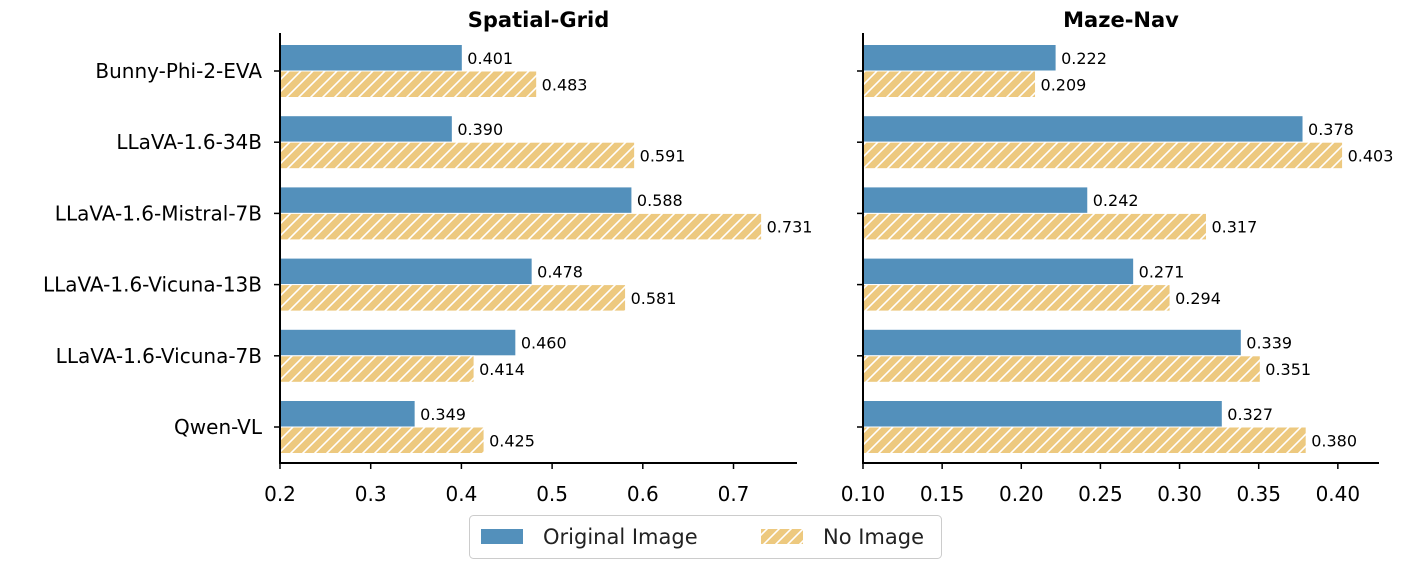  Describe the element at coordinates (443, 414) in the screenshot. I see `bar-value-label: 0.349` at that location.